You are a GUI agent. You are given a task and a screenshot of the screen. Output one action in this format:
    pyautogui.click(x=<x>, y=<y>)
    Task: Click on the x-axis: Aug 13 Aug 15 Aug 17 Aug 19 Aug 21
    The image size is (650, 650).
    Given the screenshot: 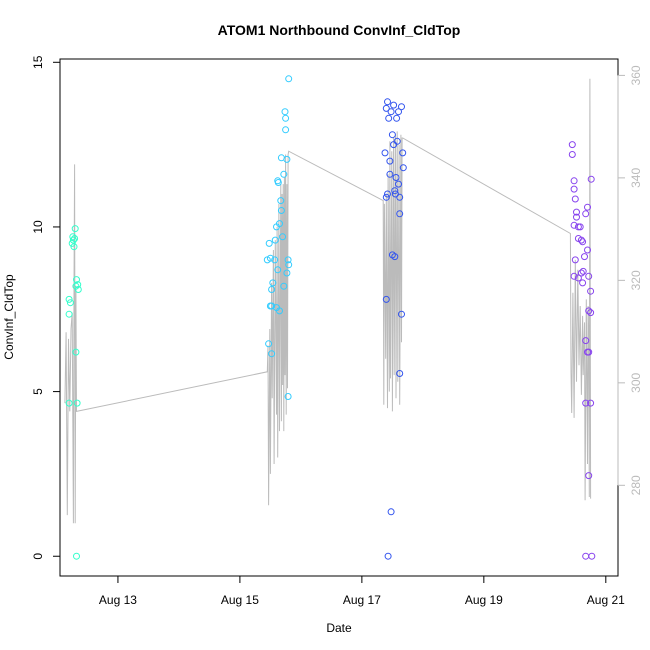 What is the action you would take?
    pyautogui.click(x=362, y=591)
    